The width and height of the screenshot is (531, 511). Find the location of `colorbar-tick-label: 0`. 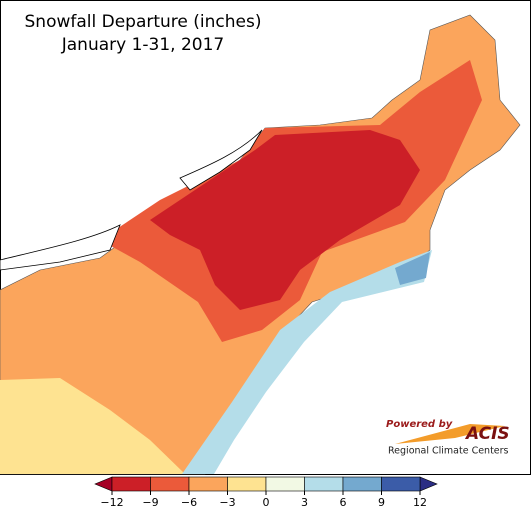

colorbar-tick-label: 0 is located at coordinates (266, 502).